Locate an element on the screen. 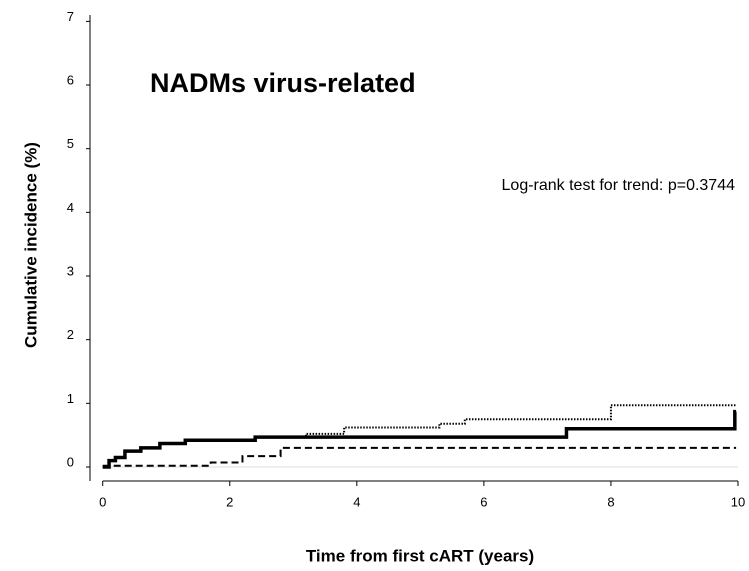 Image resolution: width=749 pixels, height=571 pixels. y-tick-label: 4 is located at coordinates (70, 207).